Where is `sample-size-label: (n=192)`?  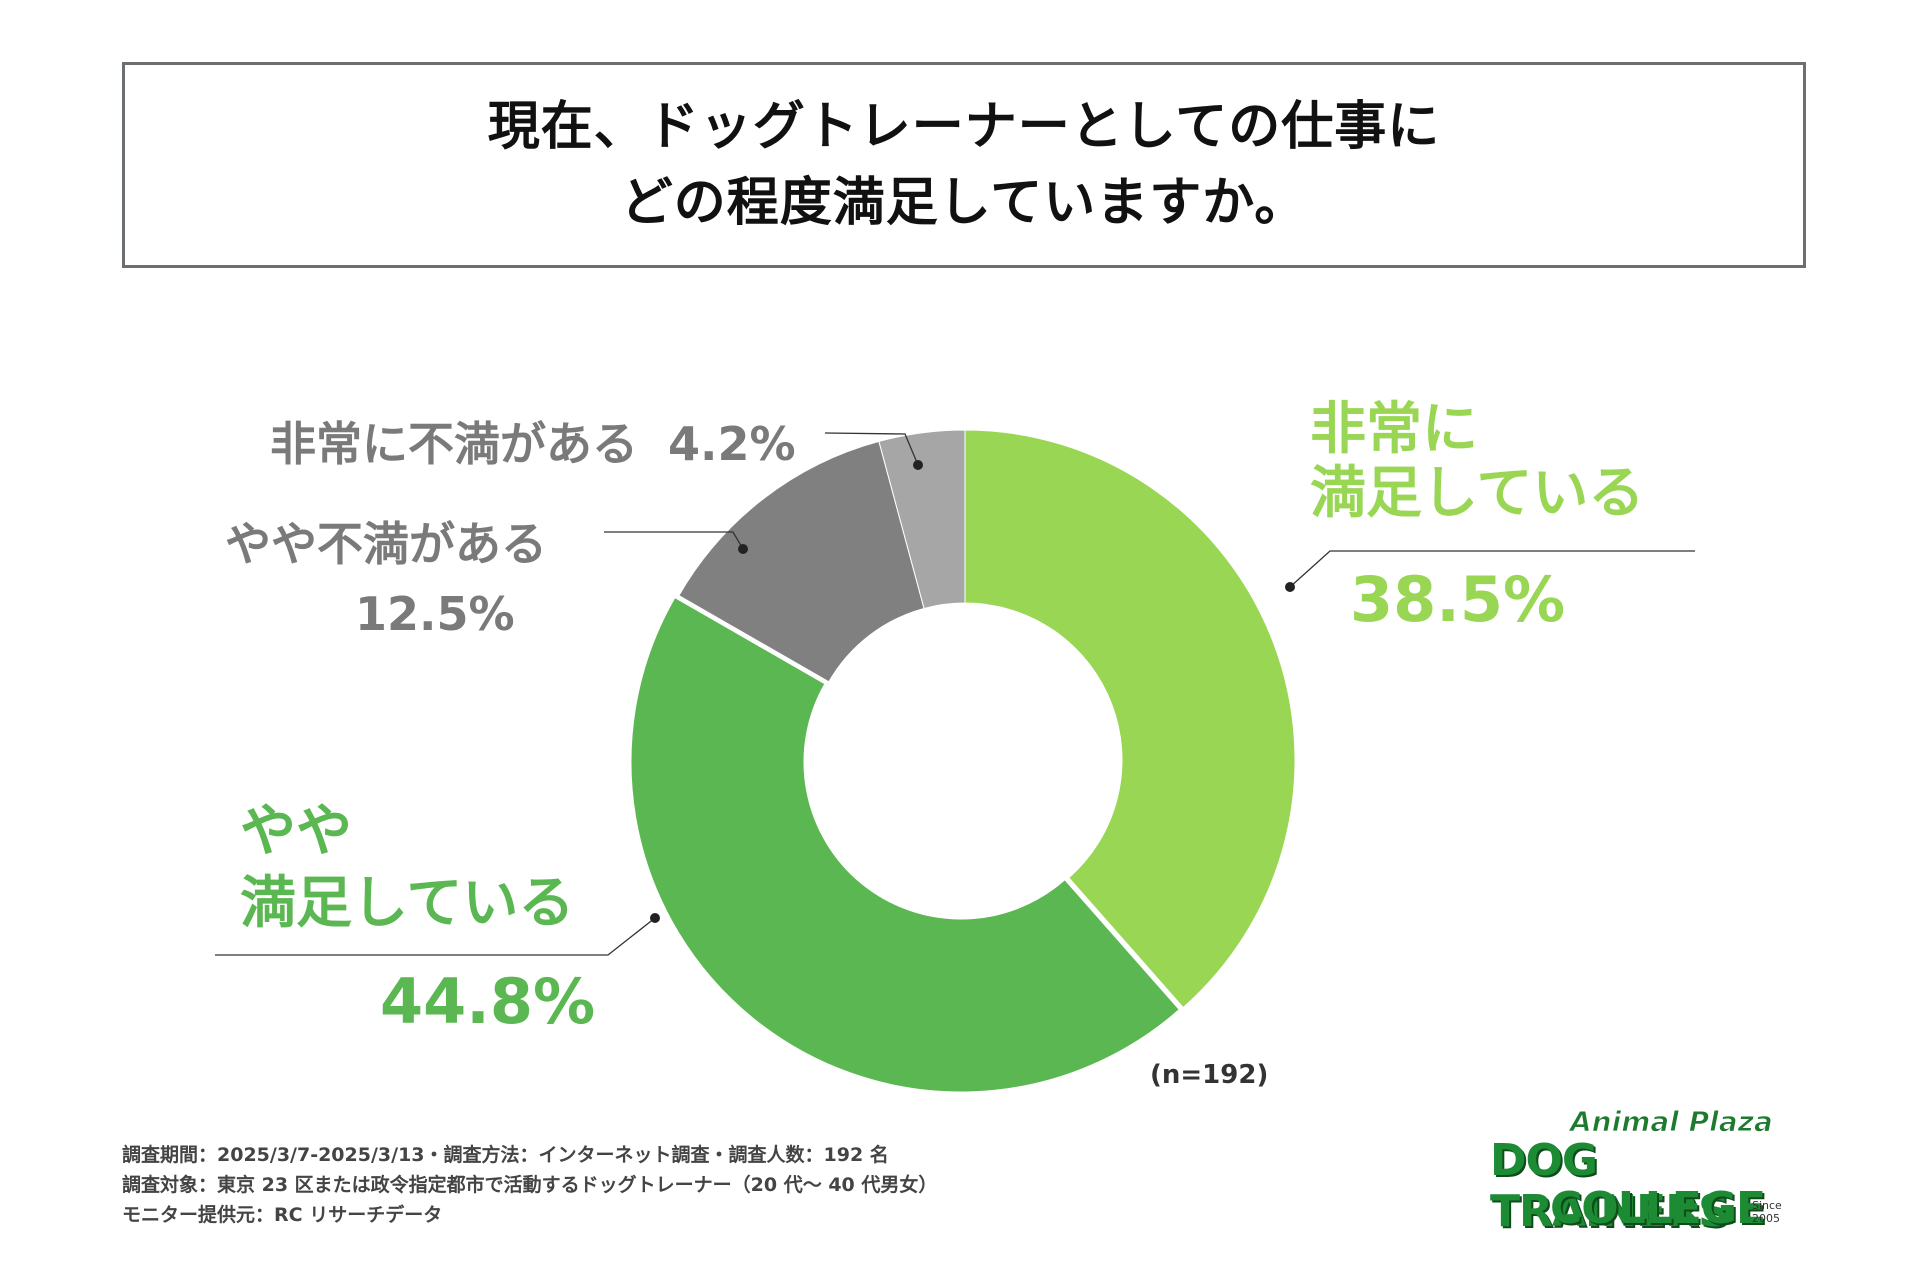 sample-size-label: (n=192) is located at coordinates (1209, 1075).